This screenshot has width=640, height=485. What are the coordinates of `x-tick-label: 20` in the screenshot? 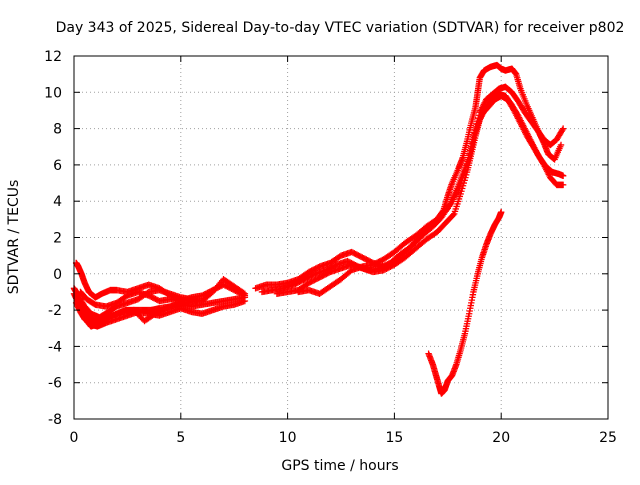 It's located at (501, 438).